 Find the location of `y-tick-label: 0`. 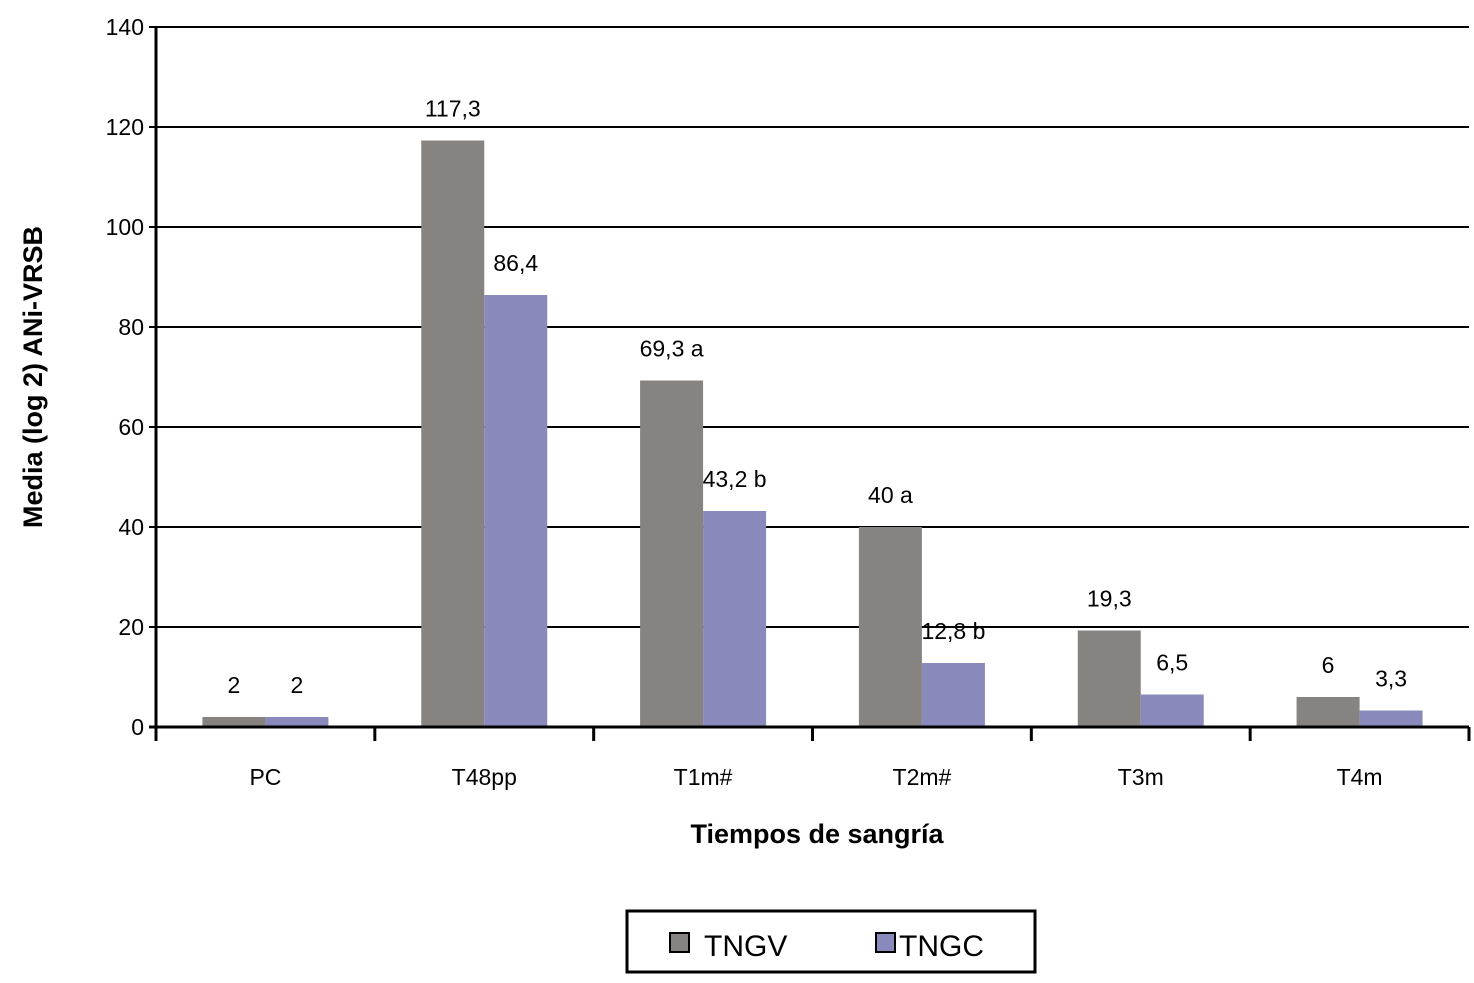

y-tick-label: 0 is located at coordinates (137, 727).